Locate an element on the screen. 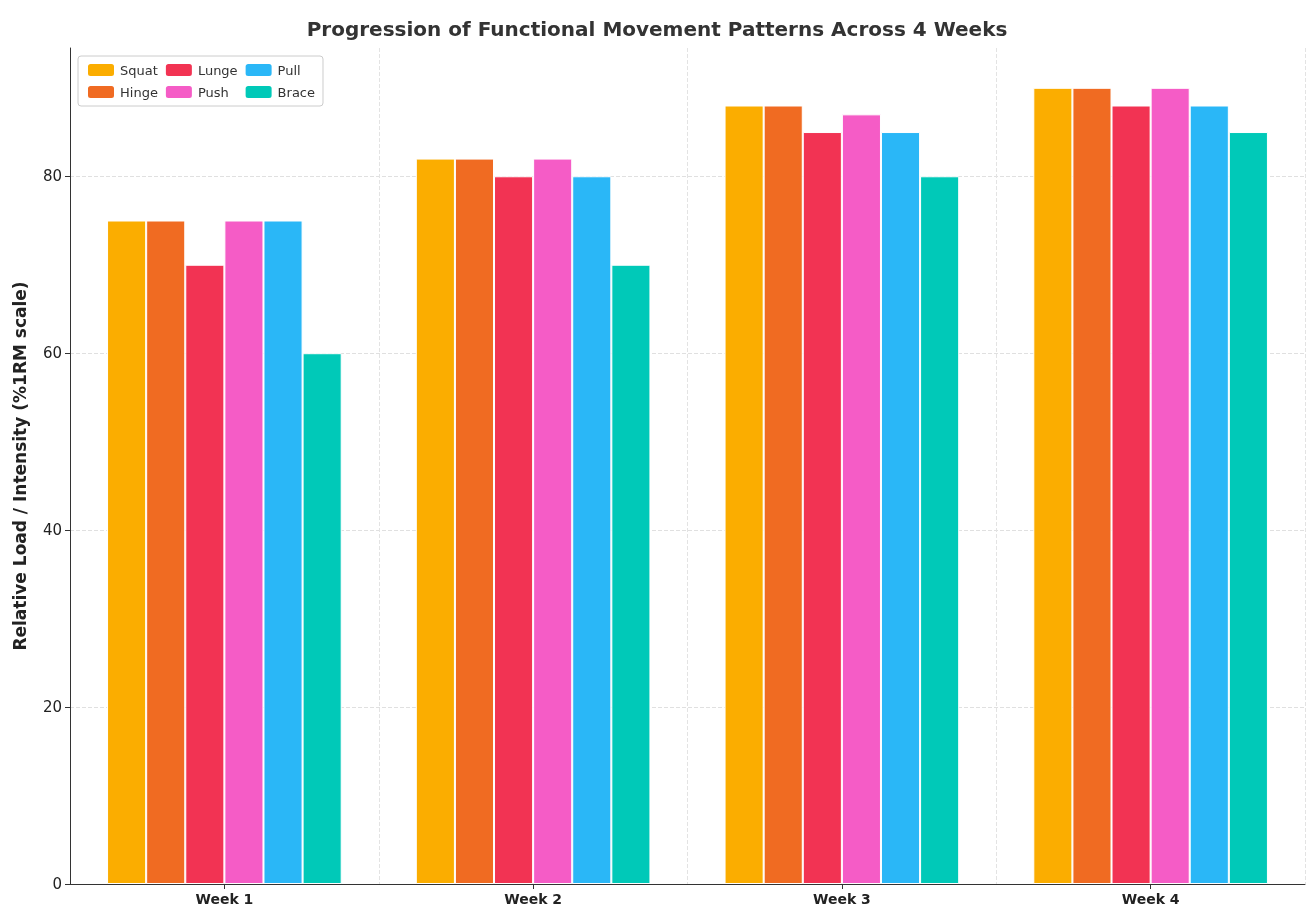 The image size is (1314, 921). legend-label: Brace is located at coordinates (296, 92).